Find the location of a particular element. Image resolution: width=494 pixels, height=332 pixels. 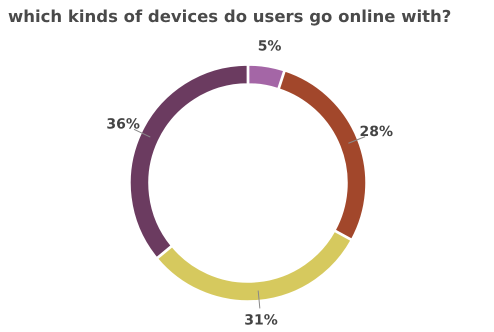

data-label: 36% is located at coordinates (123, 124).